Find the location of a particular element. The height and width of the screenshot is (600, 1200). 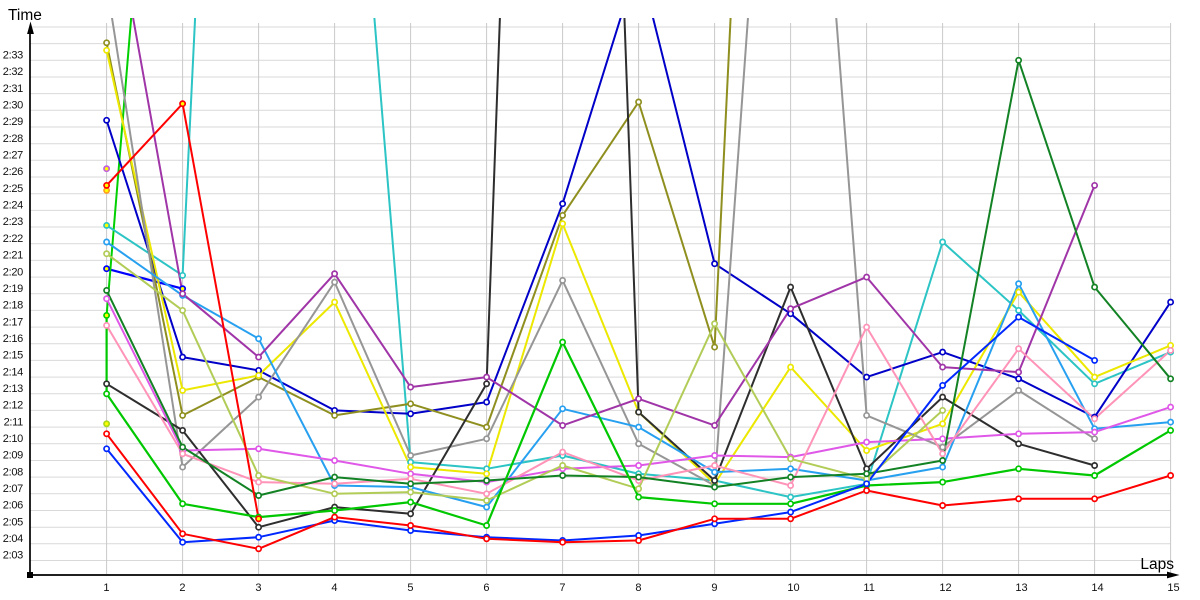

svg-text: 2:23 is located at coordinates (13, 222).